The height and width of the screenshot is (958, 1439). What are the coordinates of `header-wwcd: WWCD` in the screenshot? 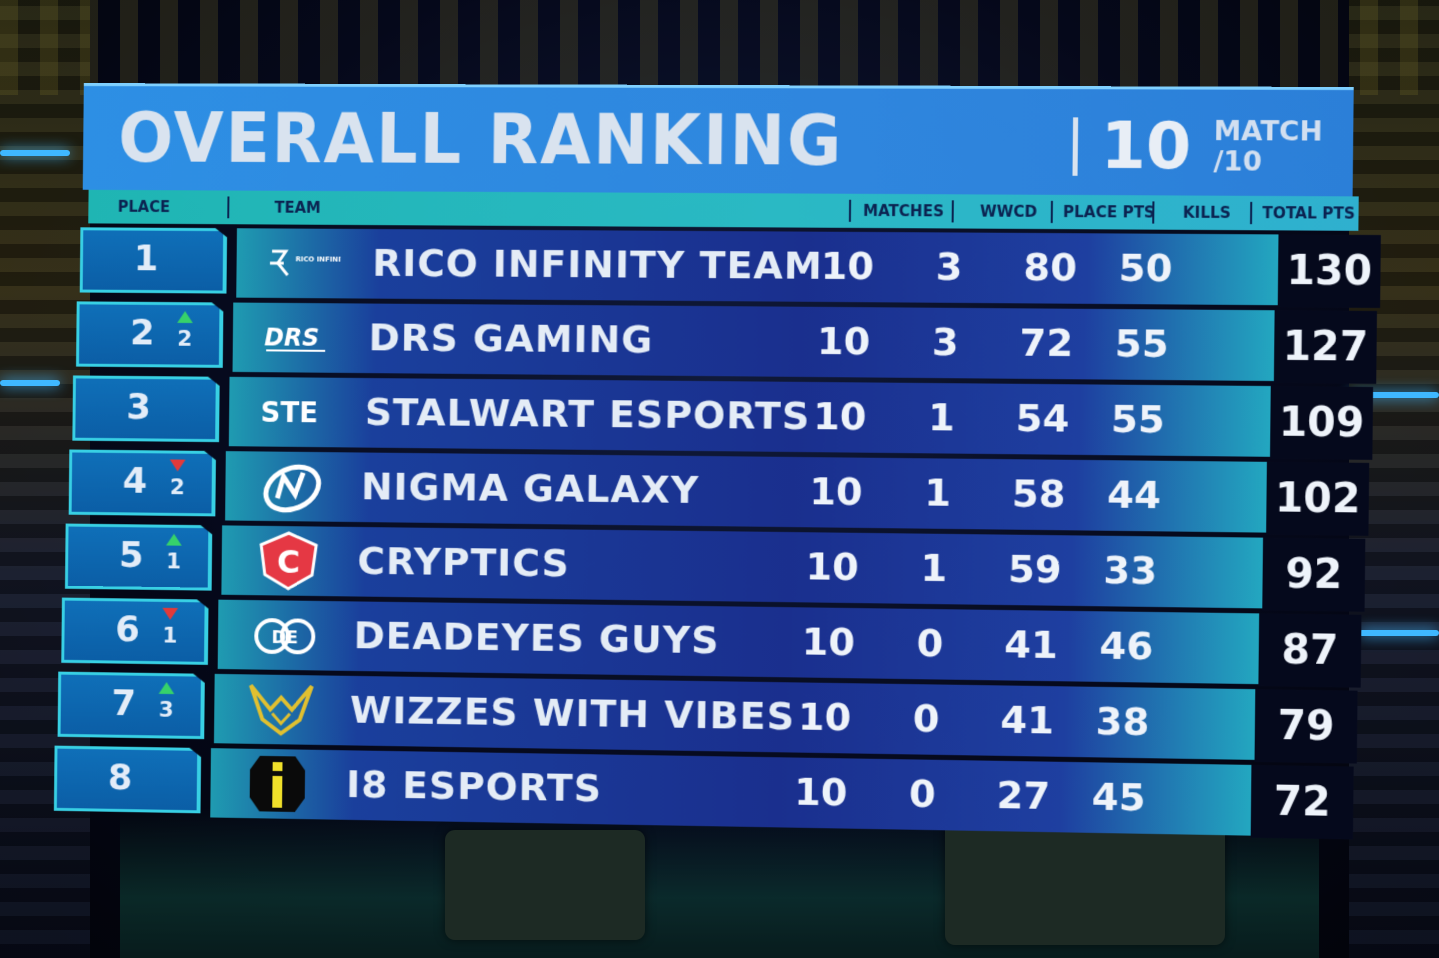 It's located at (1008, 211).